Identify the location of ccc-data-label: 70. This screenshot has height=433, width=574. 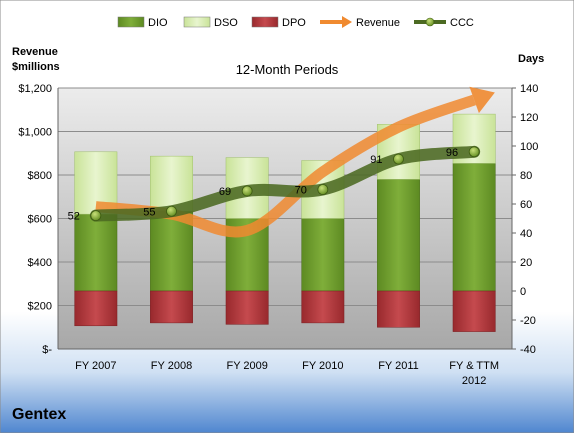
(301, 191).